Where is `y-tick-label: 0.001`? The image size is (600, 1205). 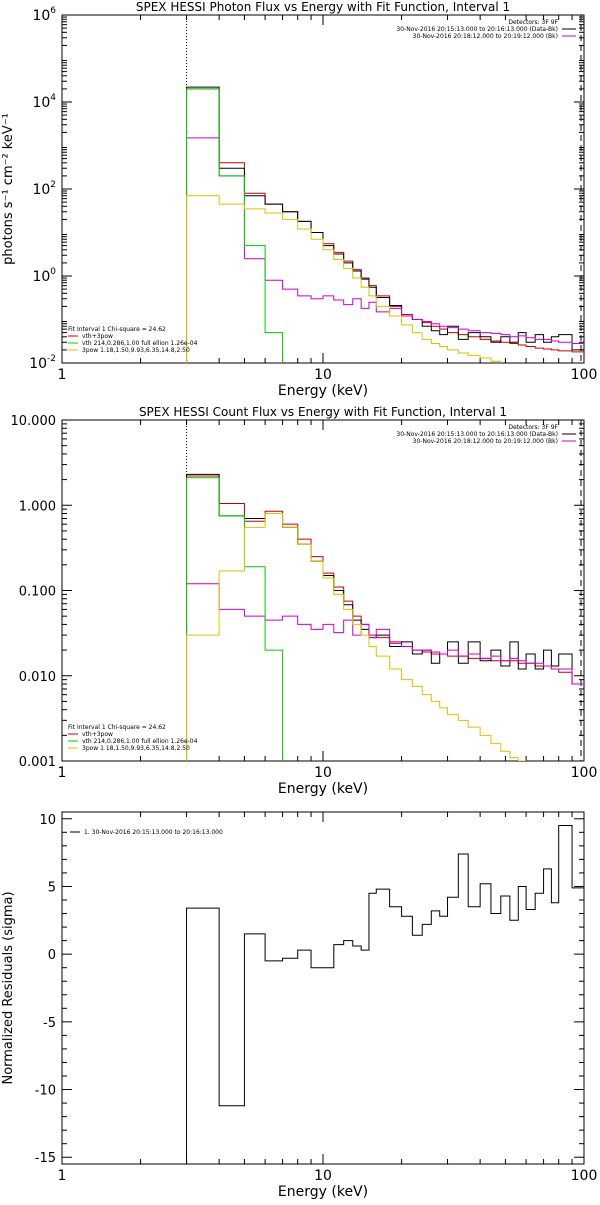
y-tick-label: 0.001 is located at coordinates (37, 762).